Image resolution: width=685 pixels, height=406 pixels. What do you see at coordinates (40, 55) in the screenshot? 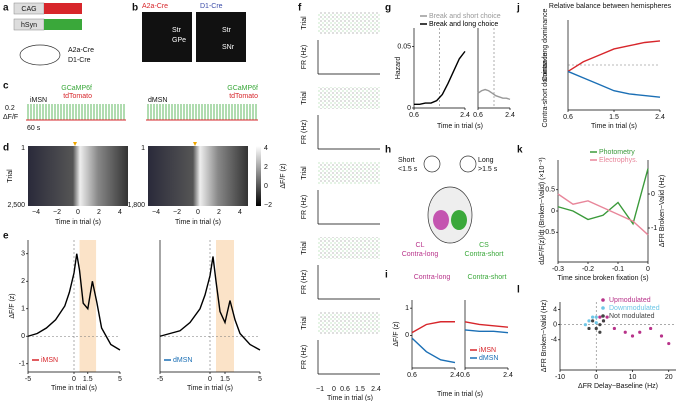
I see `mouse` at bounding box center [40, 55].